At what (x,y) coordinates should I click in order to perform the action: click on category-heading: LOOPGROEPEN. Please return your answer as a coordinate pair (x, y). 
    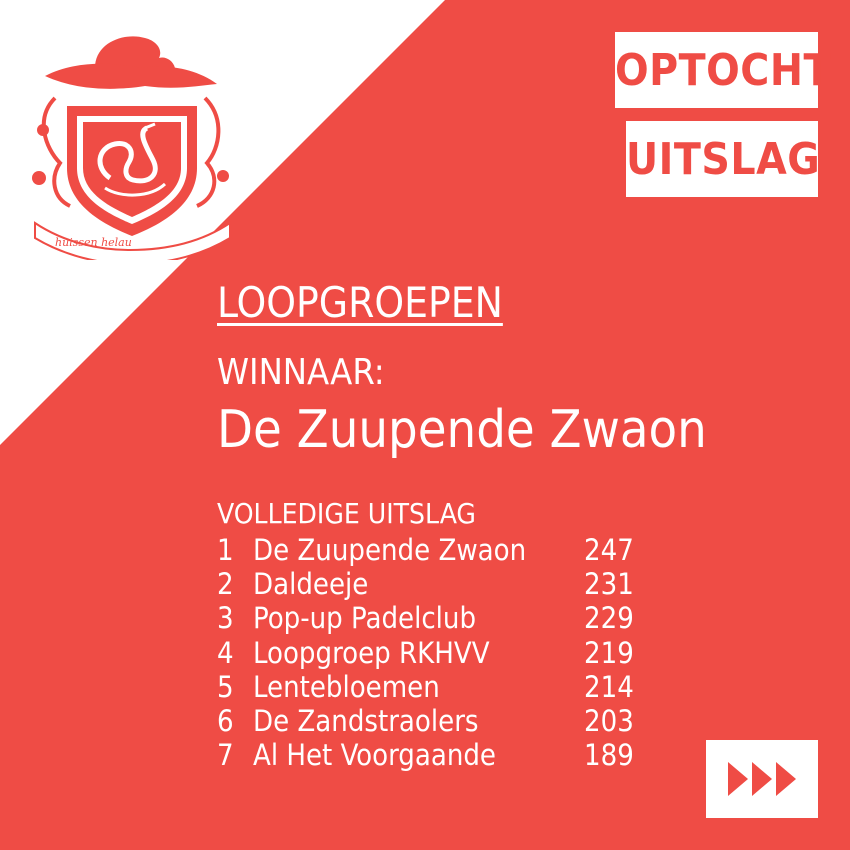
    Looking at the image, I should click on (360, 302).